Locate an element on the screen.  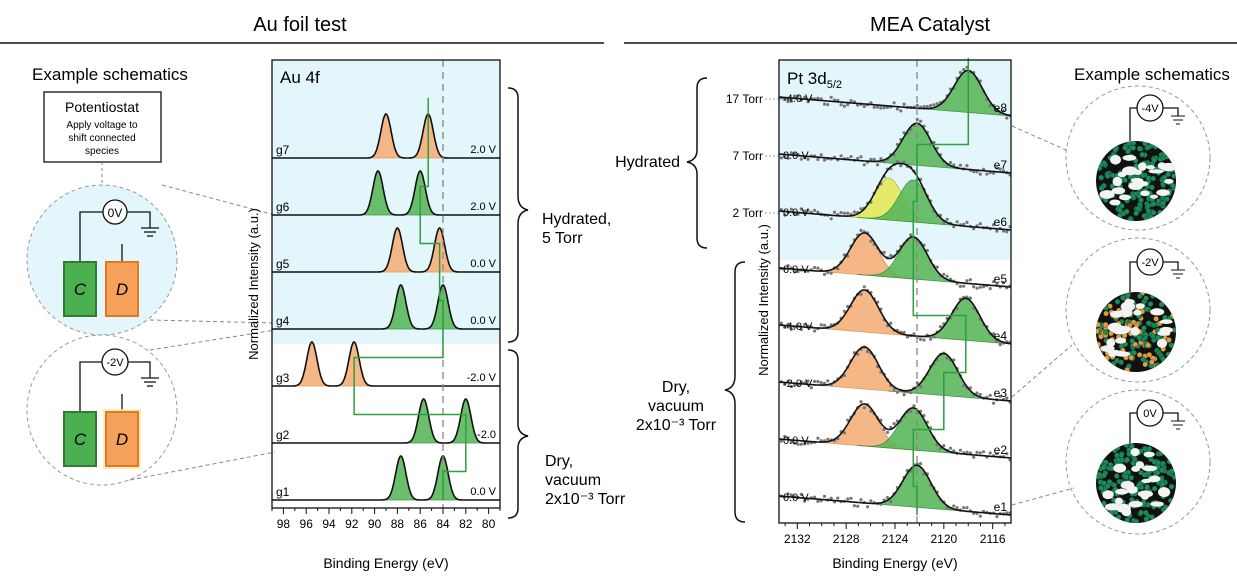
mea-bottom-voltage: 0V is located at coordinates (1150, 414).